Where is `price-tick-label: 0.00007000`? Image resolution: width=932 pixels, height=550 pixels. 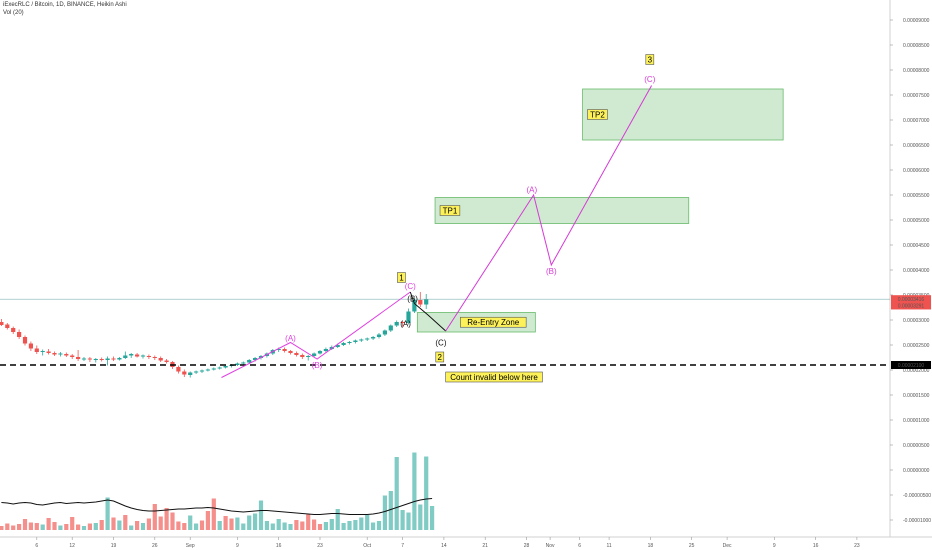 price-tick-label: 0.00007000 is located at coordinates (916, 121).